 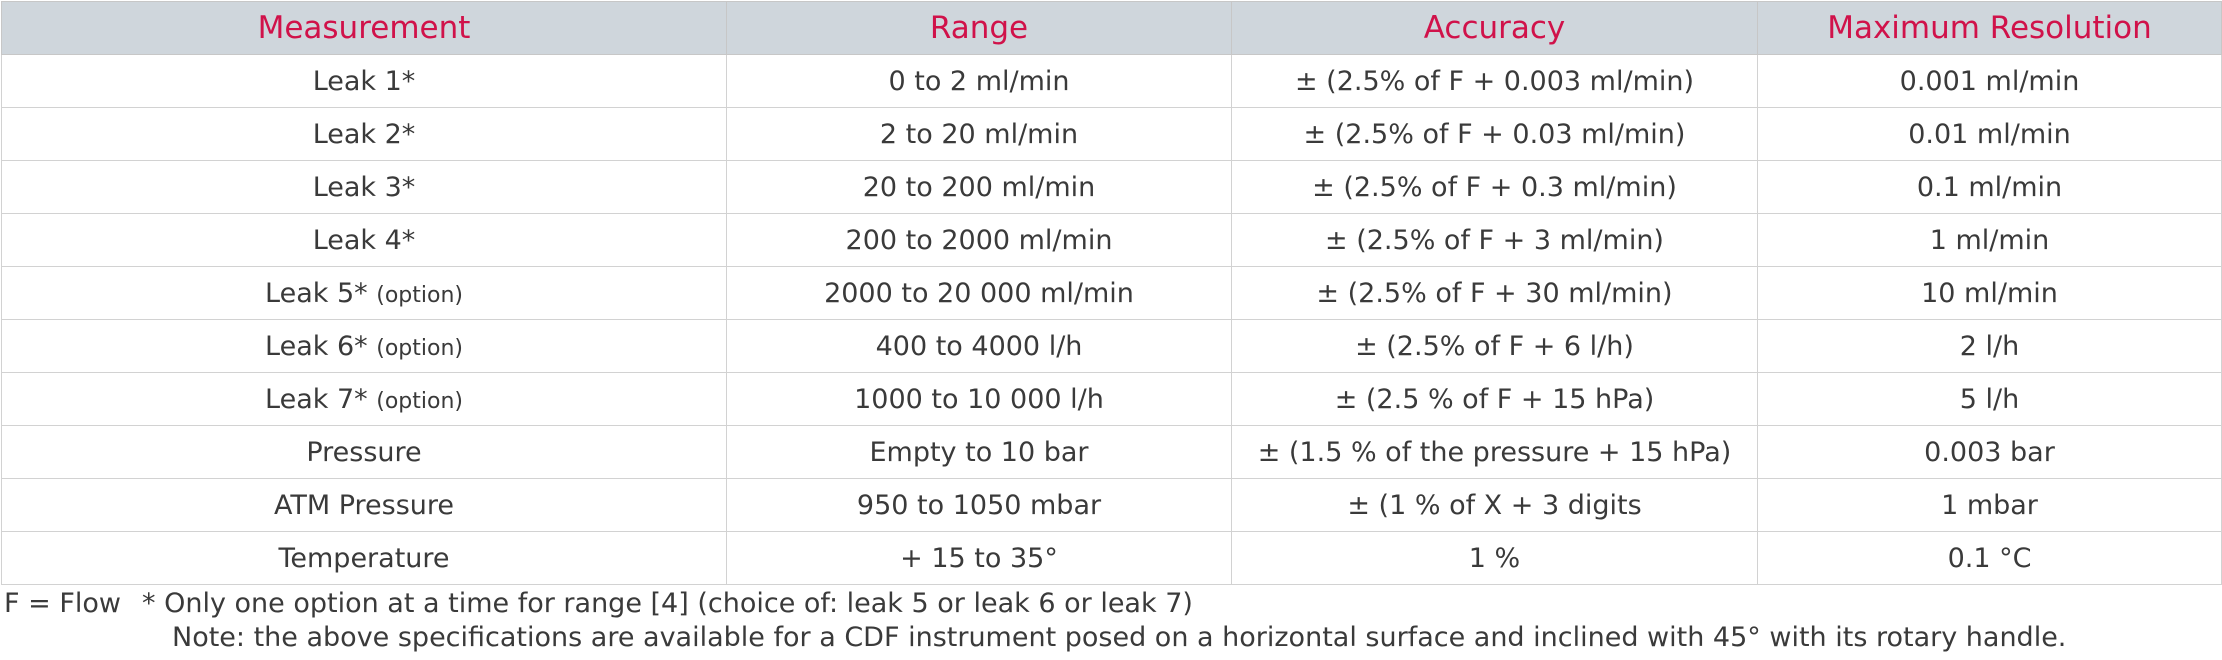 I want to click on accuracy-cell: ± (2.5% of F + 0.03 ml/min), so click(x=1494, y=134).